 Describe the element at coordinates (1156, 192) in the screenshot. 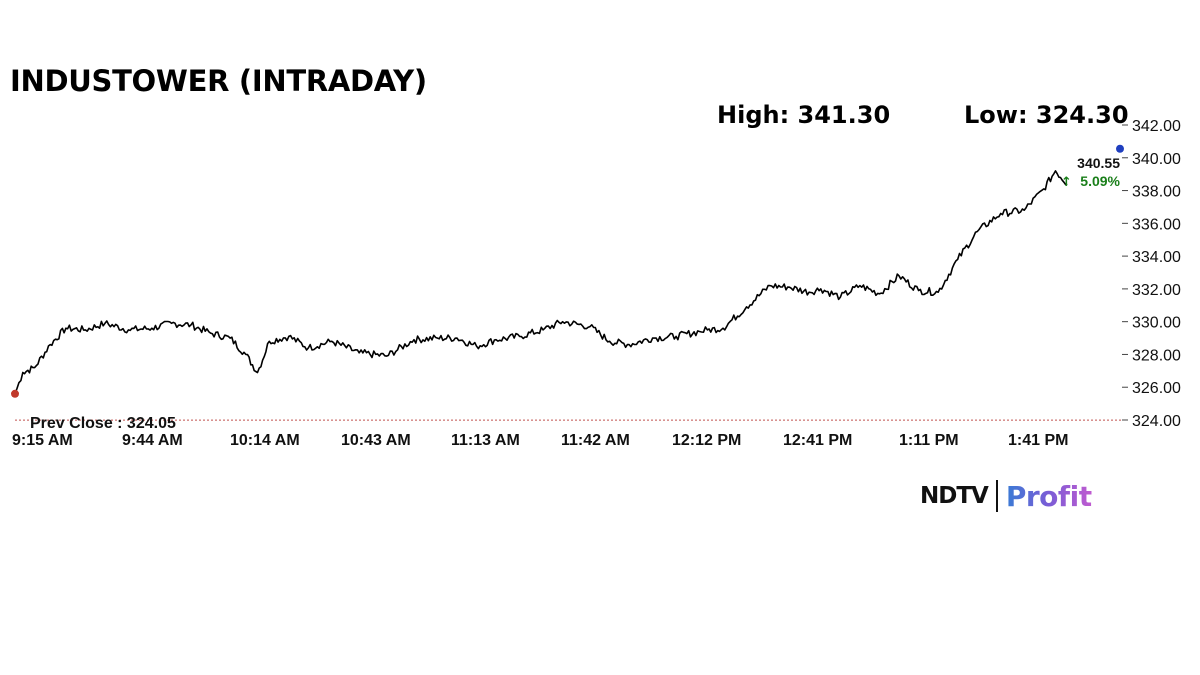

I see `y-tick-label: 338.00` at that location.